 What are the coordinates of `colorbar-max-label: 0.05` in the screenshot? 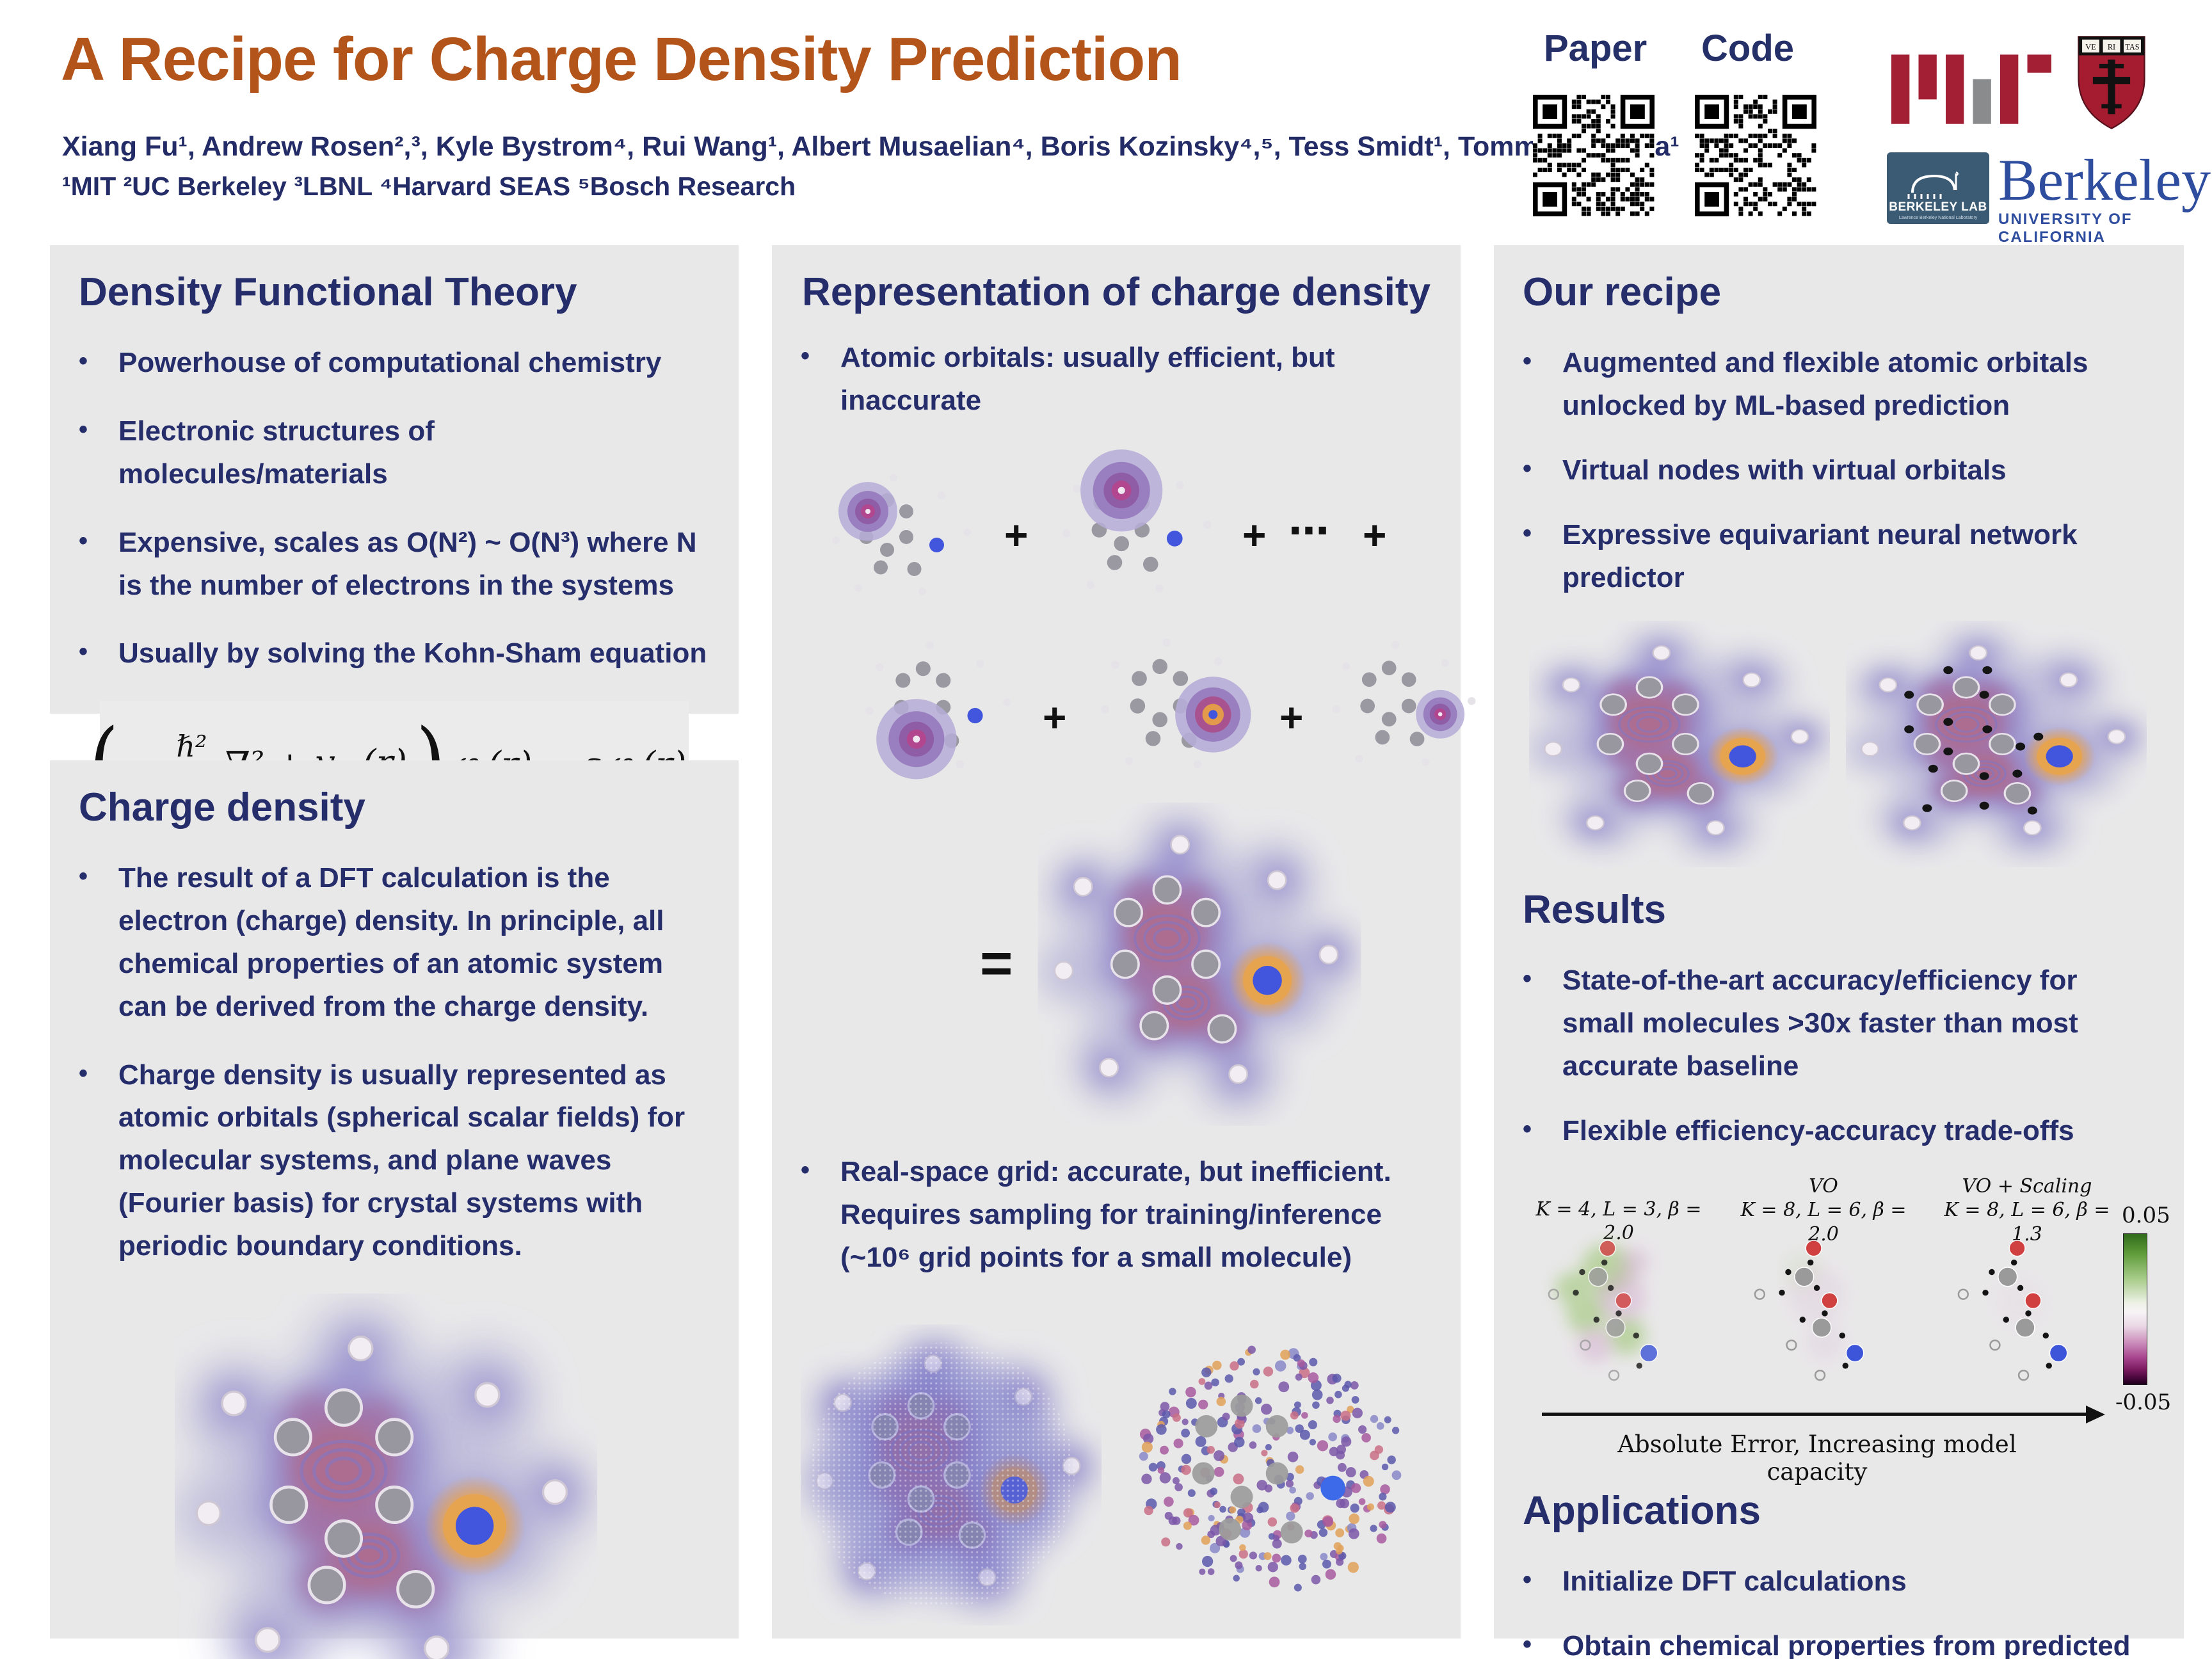 It's located at (2146, 1215).